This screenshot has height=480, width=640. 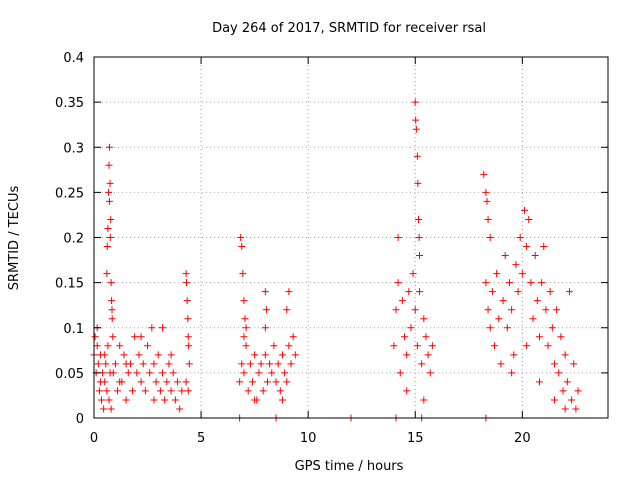 I want to click on y-tick-label: 0.4, so click(x=73, y=58).